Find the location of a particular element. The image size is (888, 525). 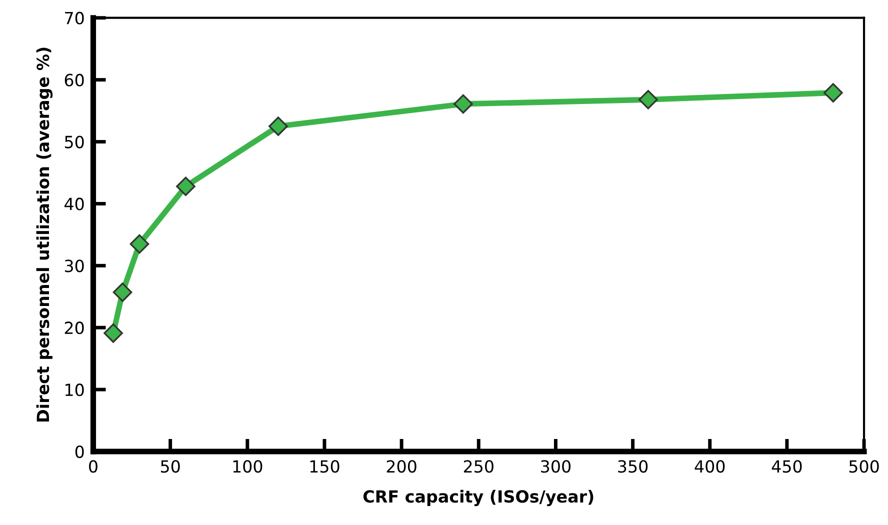

x-tick-label: 0 is located at coordinates (93, 466).